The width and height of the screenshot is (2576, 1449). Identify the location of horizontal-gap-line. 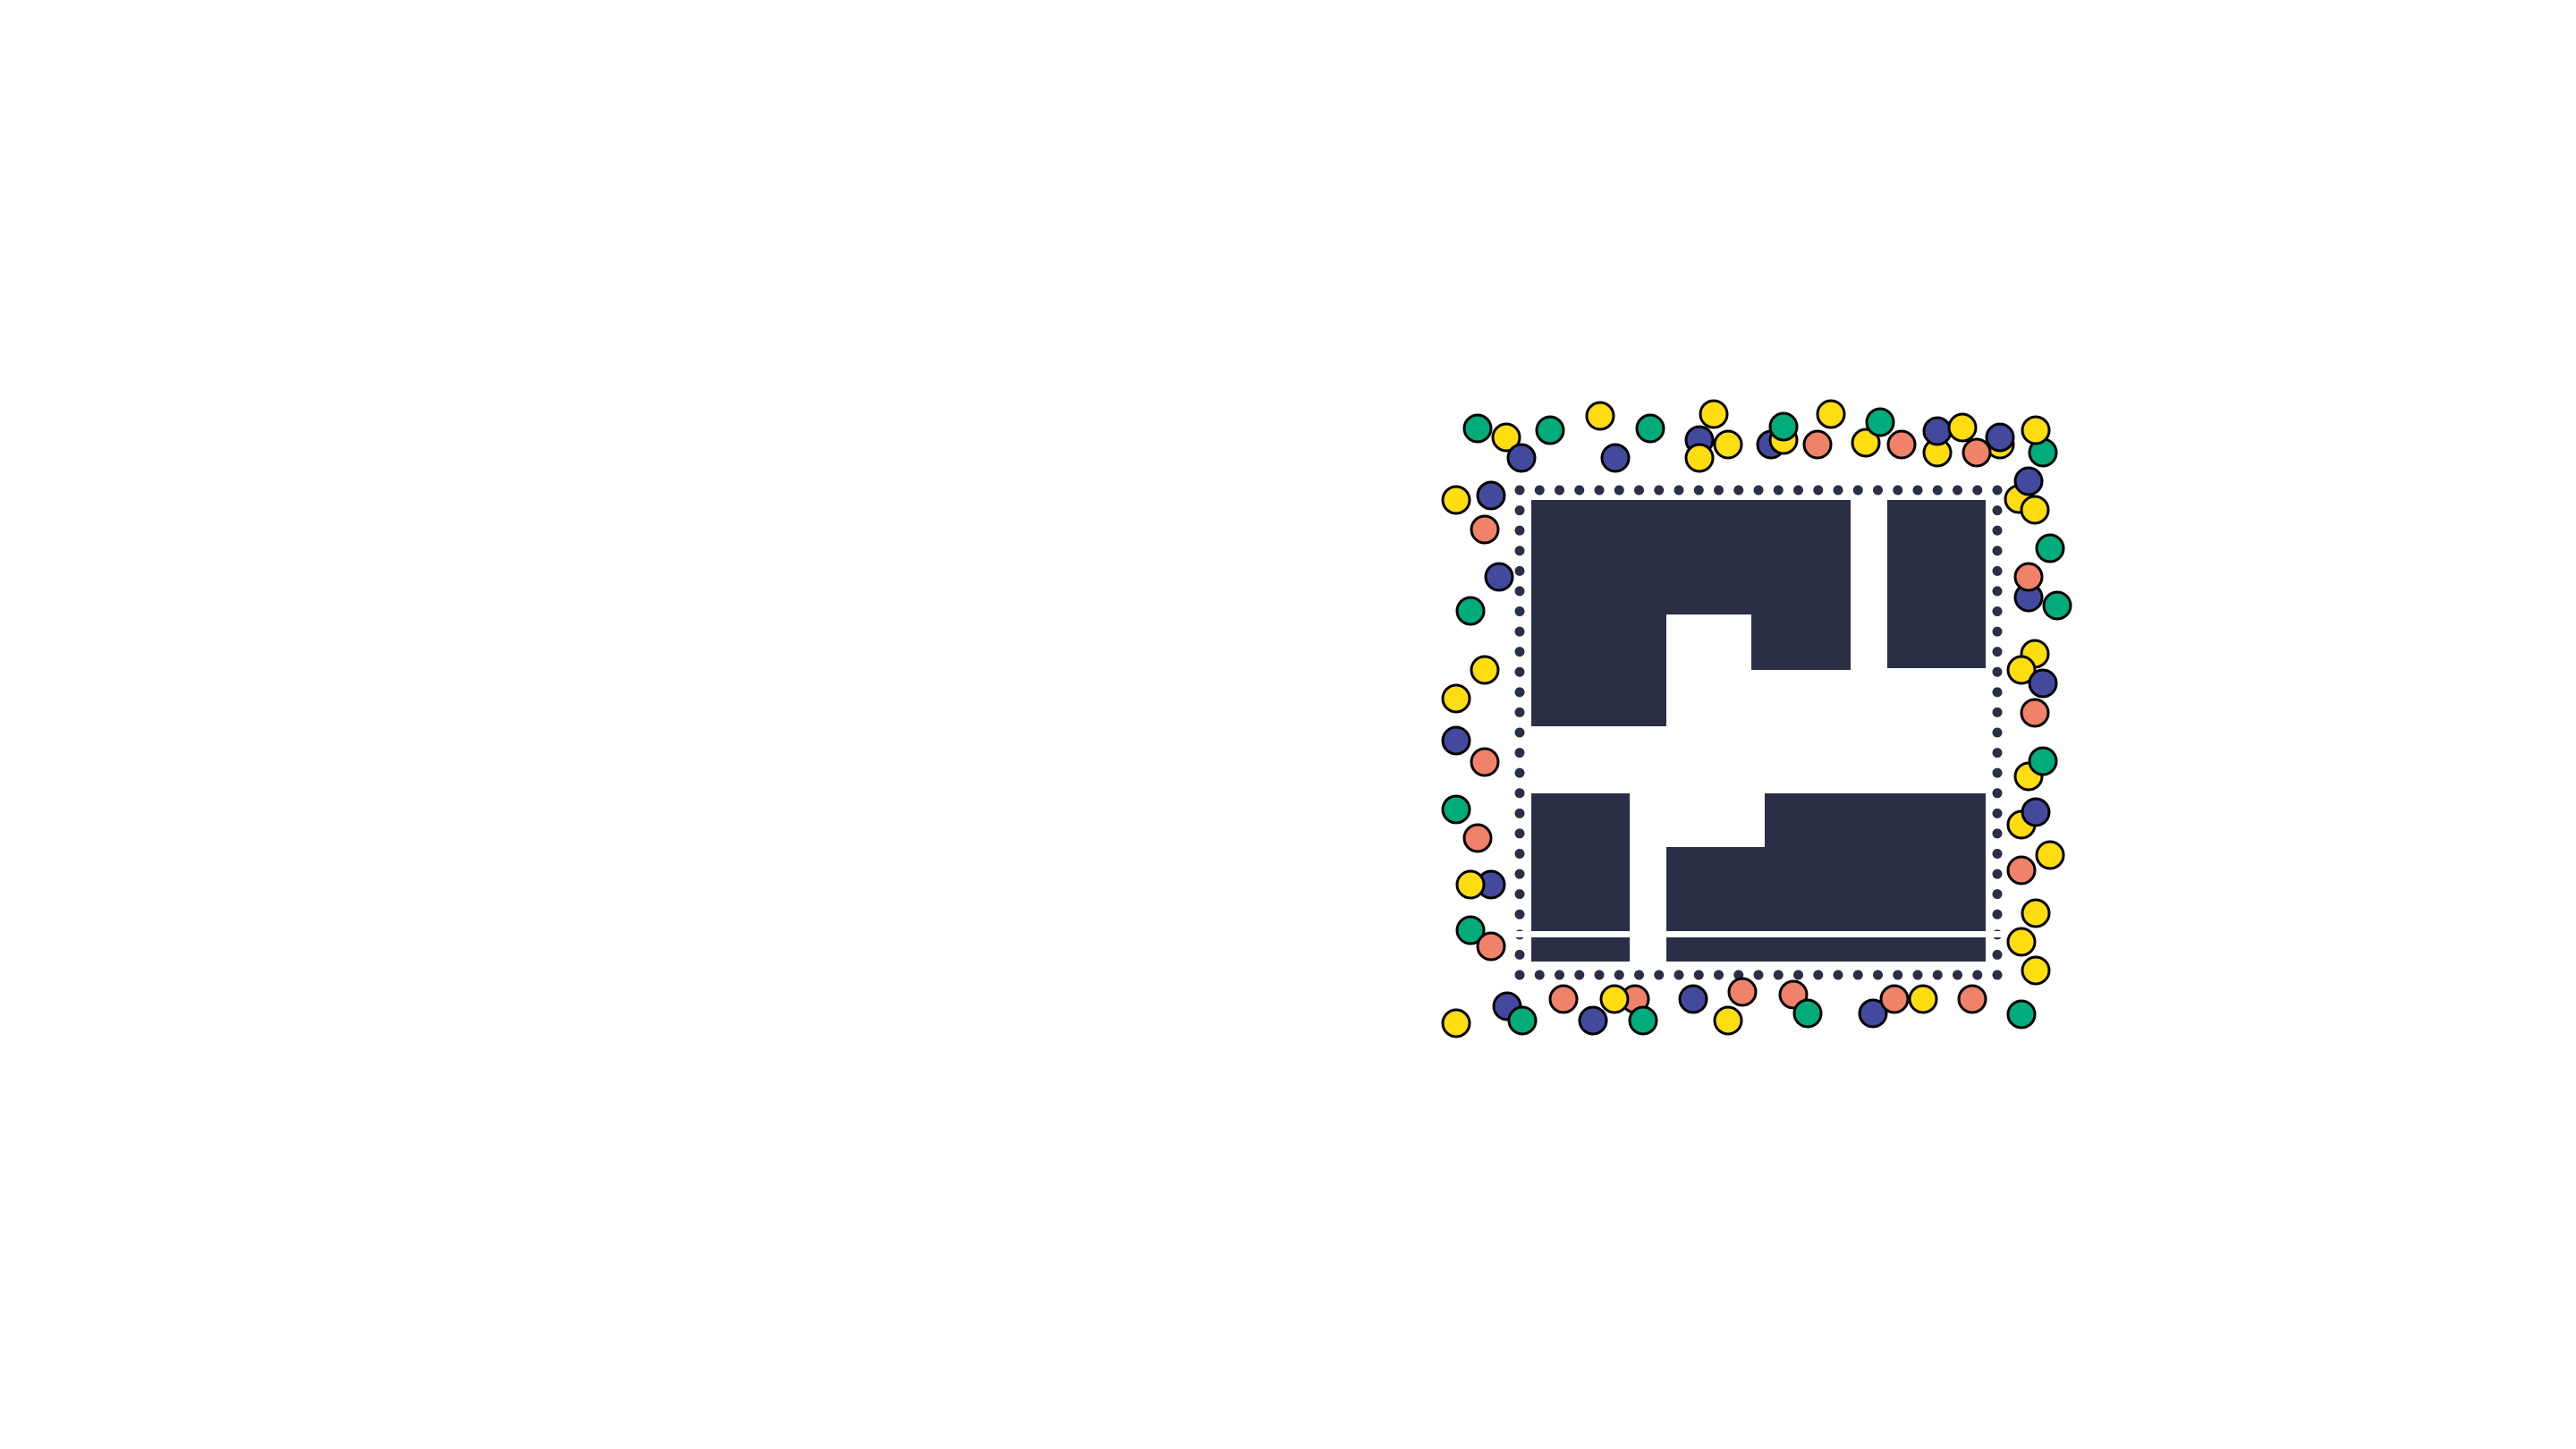
(1747, 934).